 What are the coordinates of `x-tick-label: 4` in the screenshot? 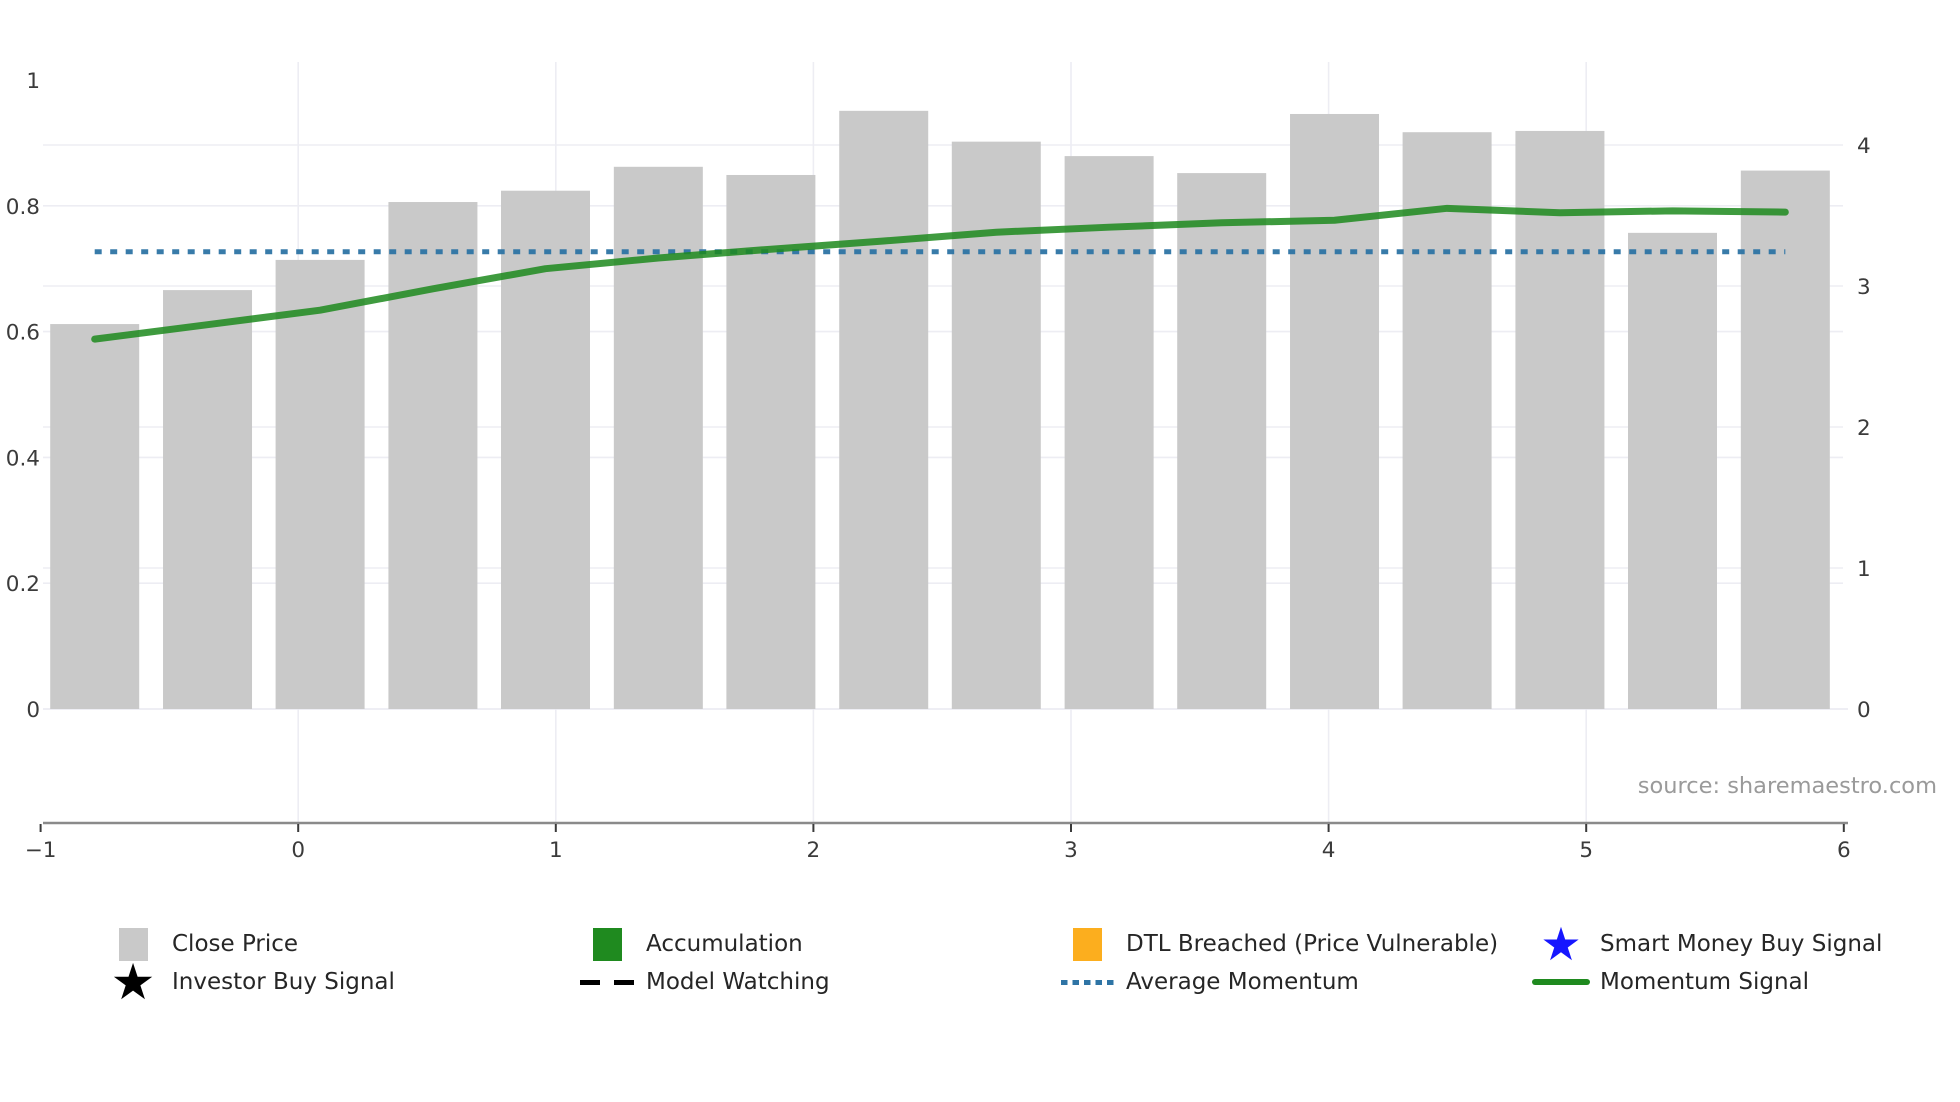 It's located at (1329, 850).